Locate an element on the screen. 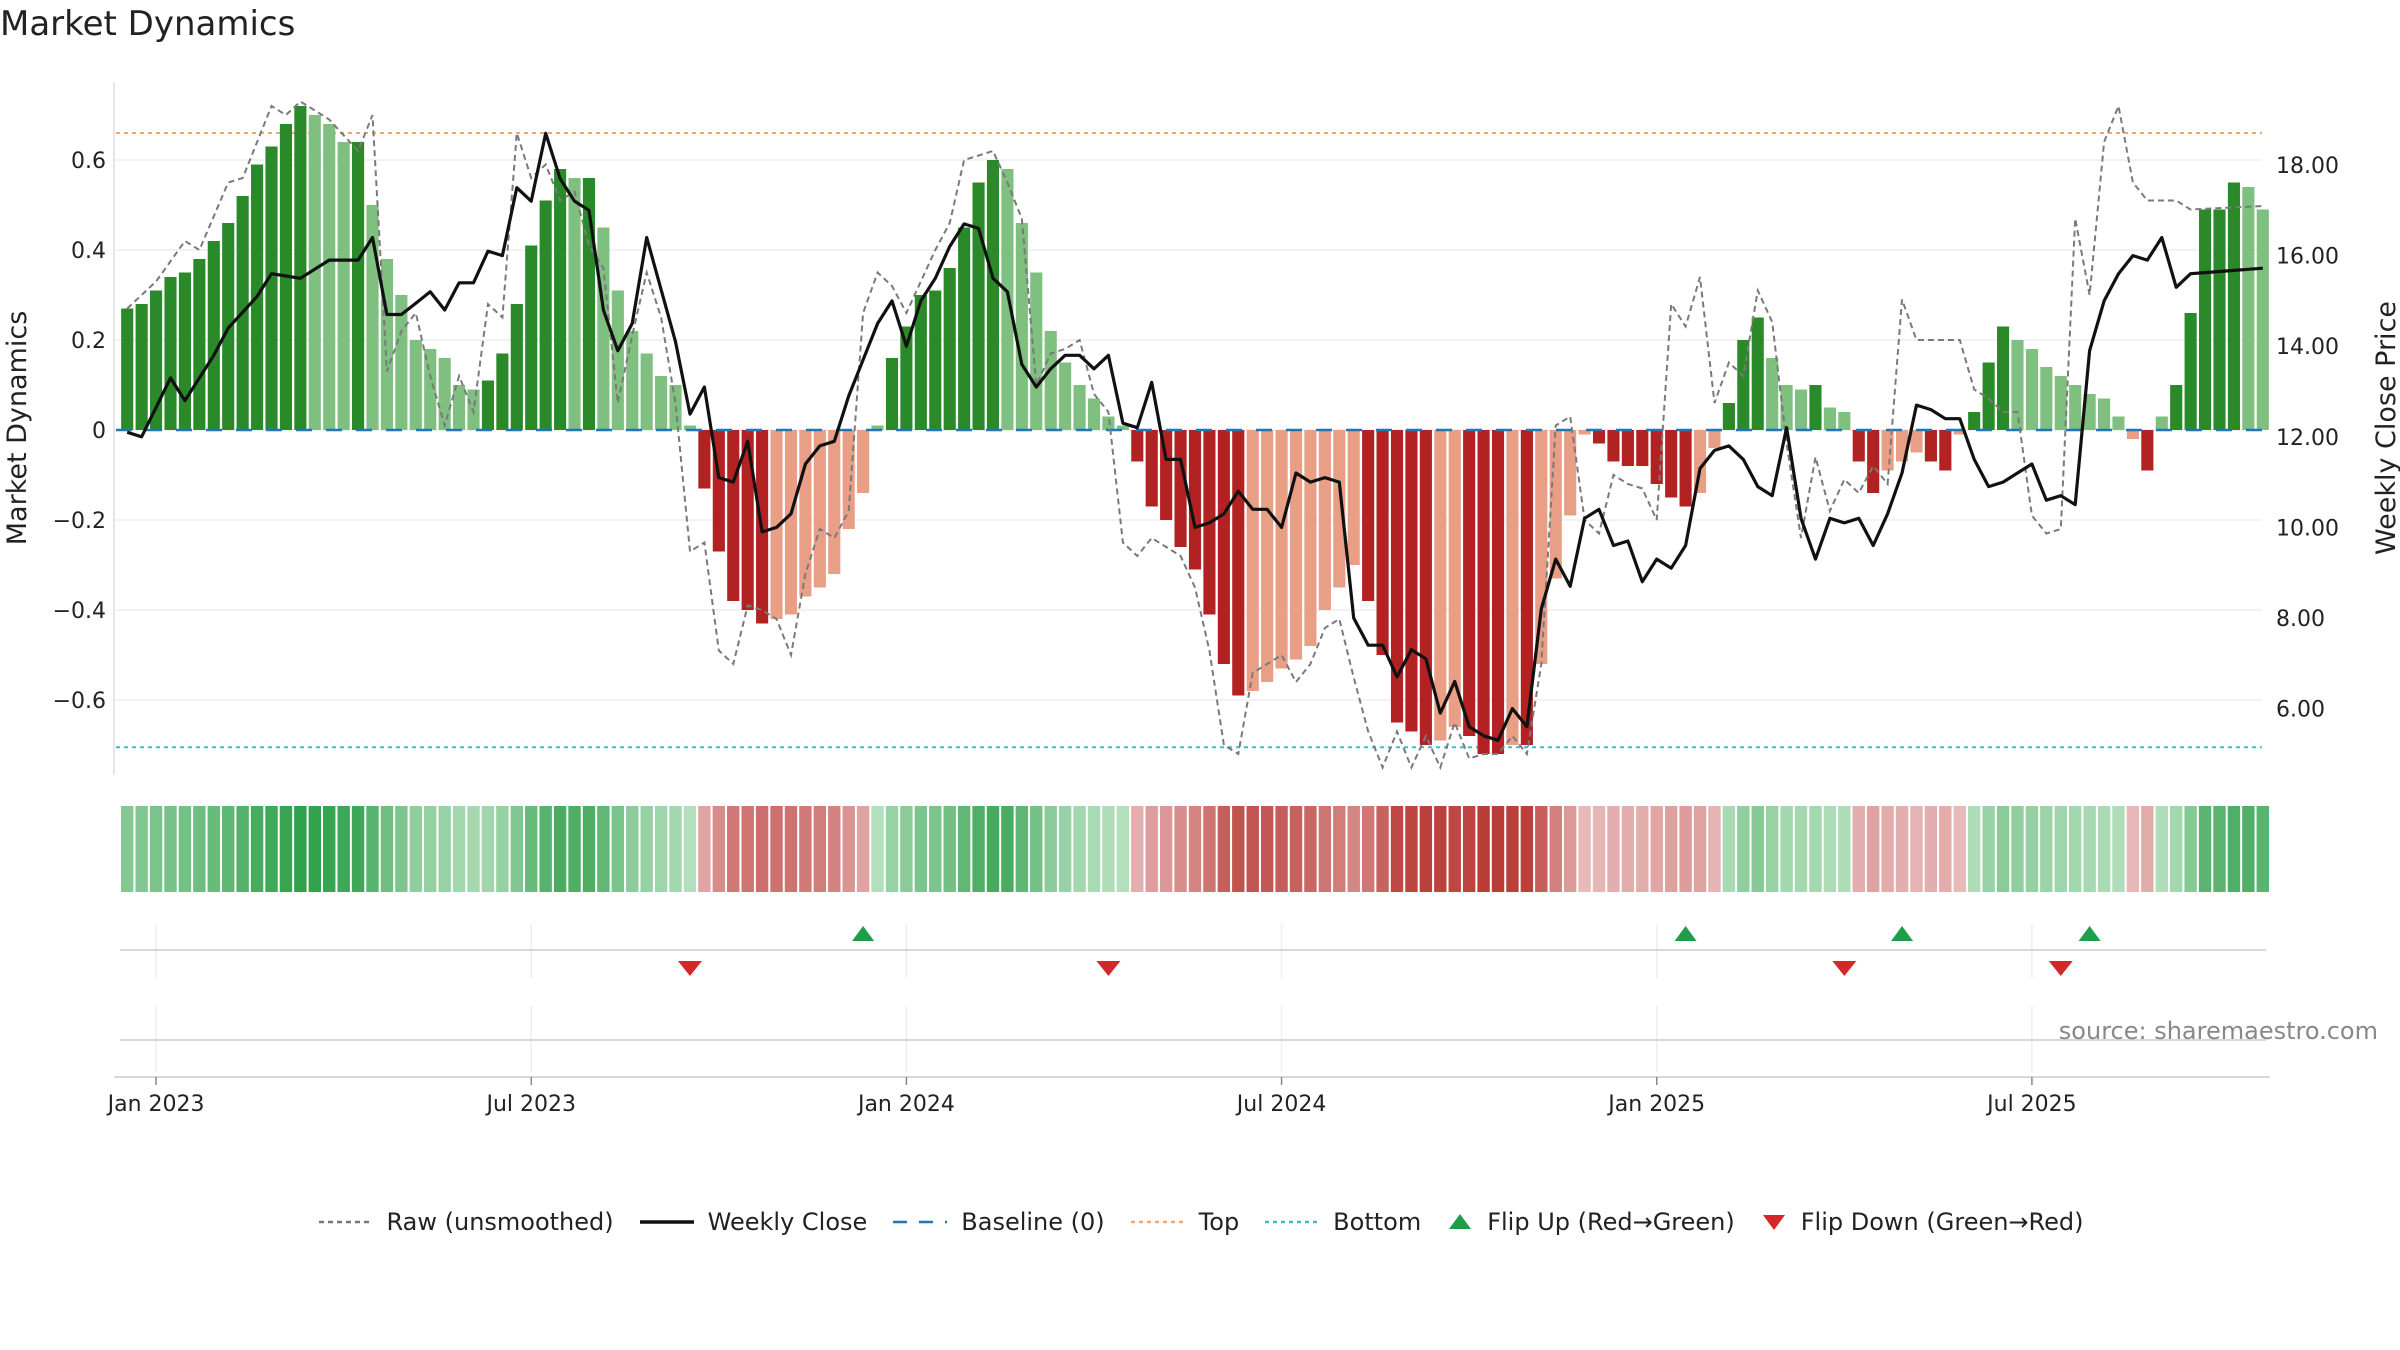 This screenshot has width=2400, height=1350. legend-item: Flip Up (Red→Green) is located at coordinates (1590, 1222).